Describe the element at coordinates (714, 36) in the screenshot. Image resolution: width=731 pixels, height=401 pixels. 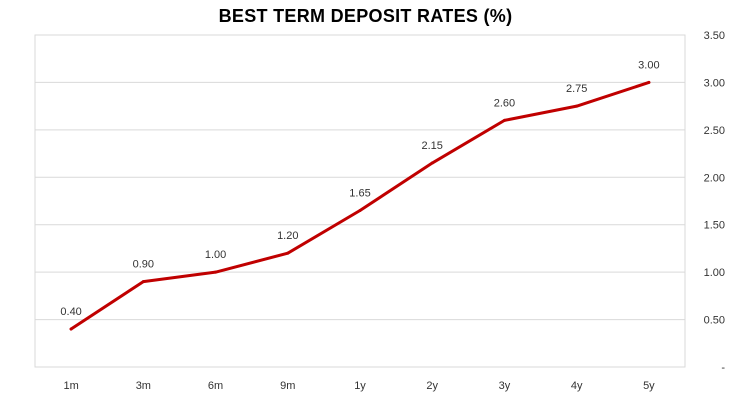
I see `y-tick-label: 3.50` at that location.